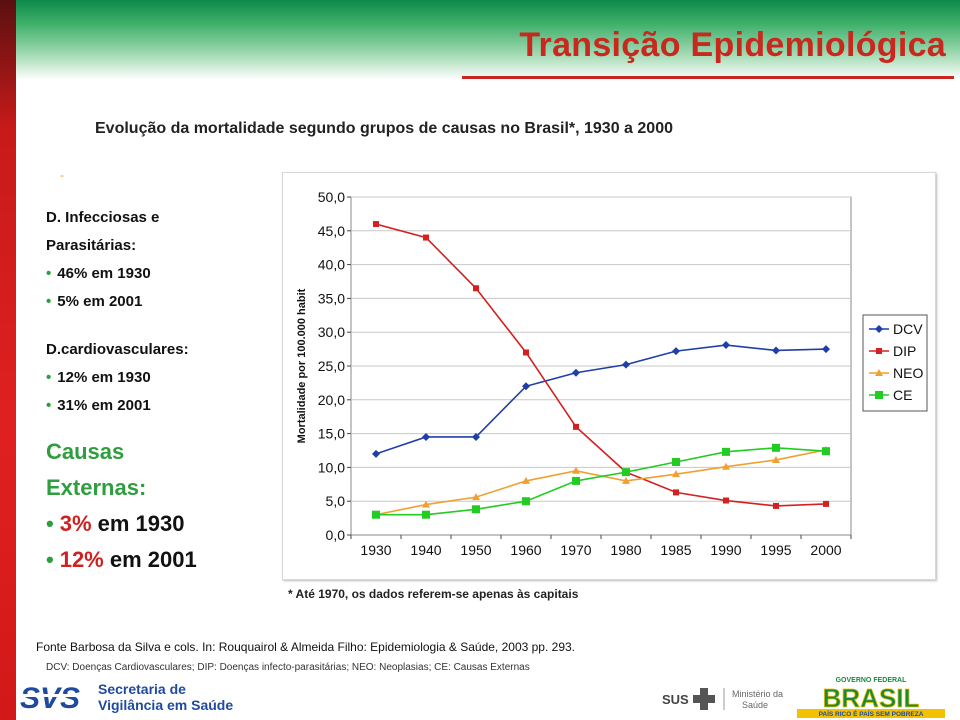  Describe the element at coordinates (908, 329) in the screenshot. I see `legend-label-dcv: DCV` at that location.